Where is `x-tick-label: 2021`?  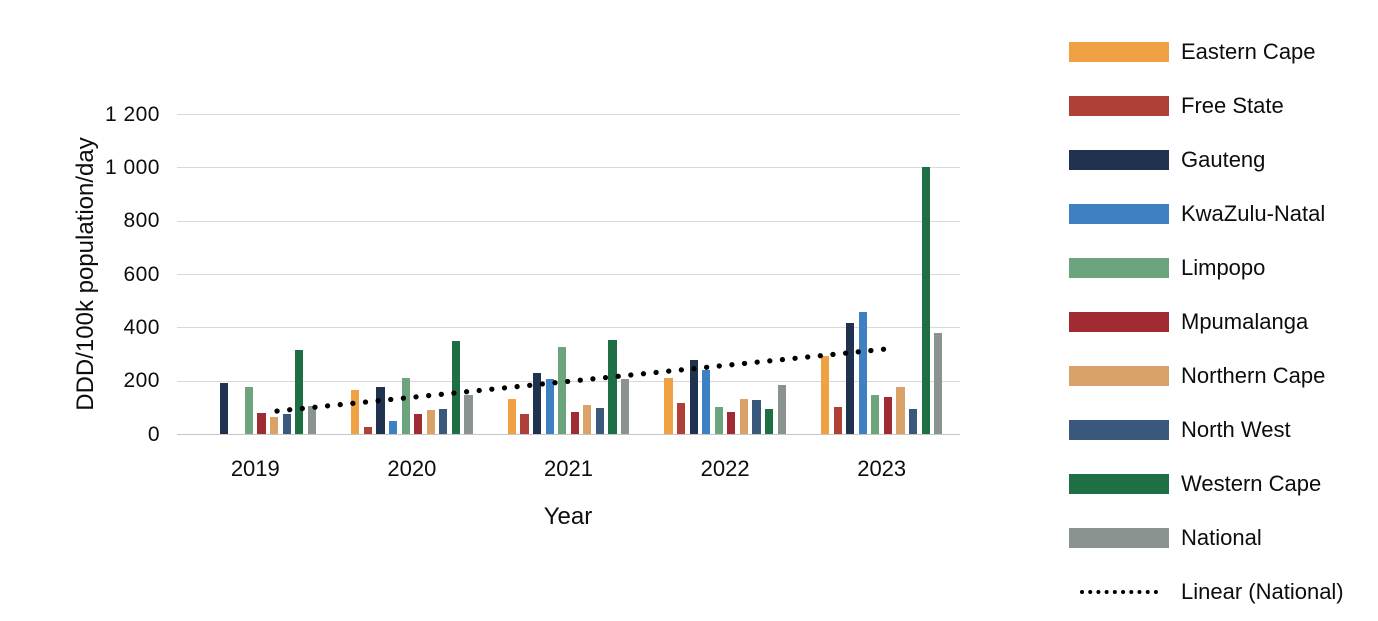
x-tick-label: 2021 is located at coordinates (568, 468).